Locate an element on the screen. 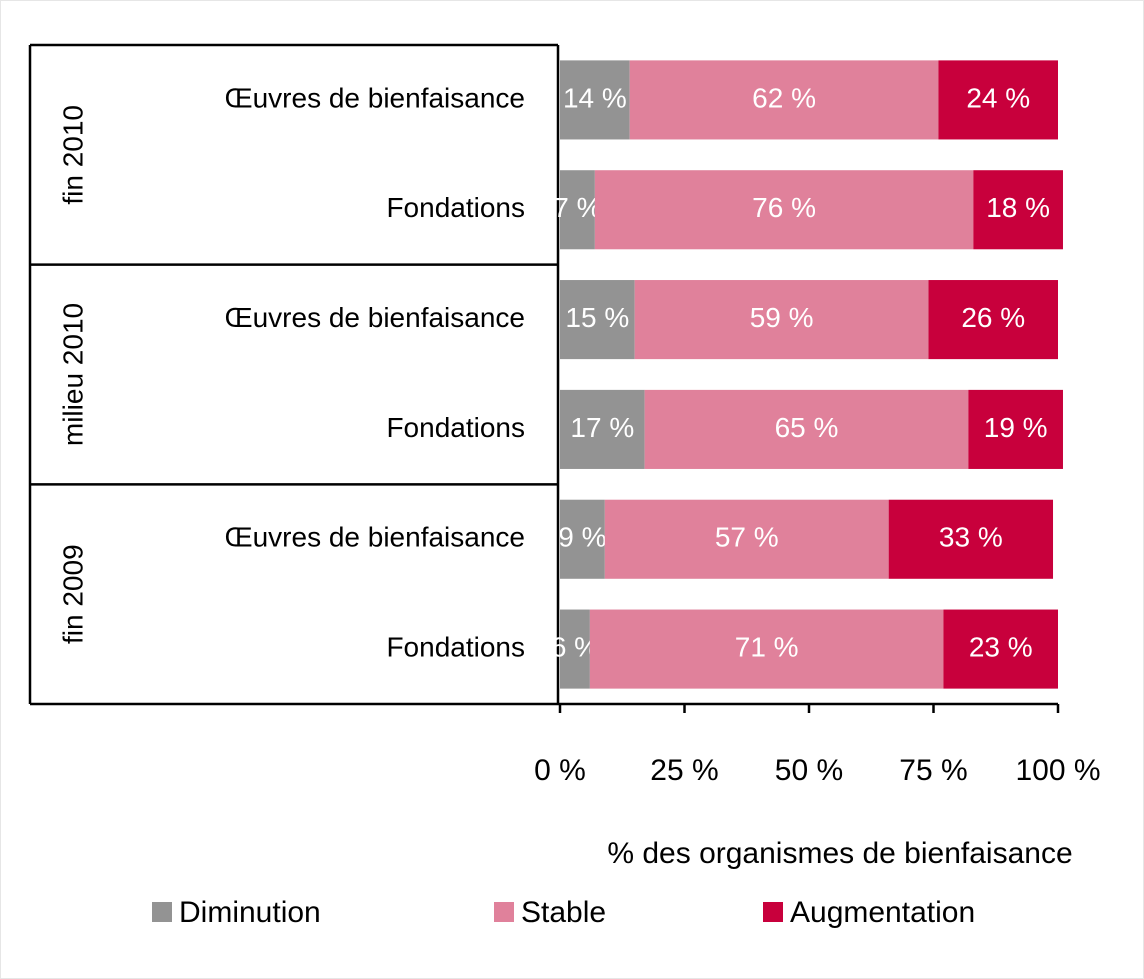 The height and width of the screenshot is (979, 1144). data-label: 14 % is located at coordinates (595, 97).